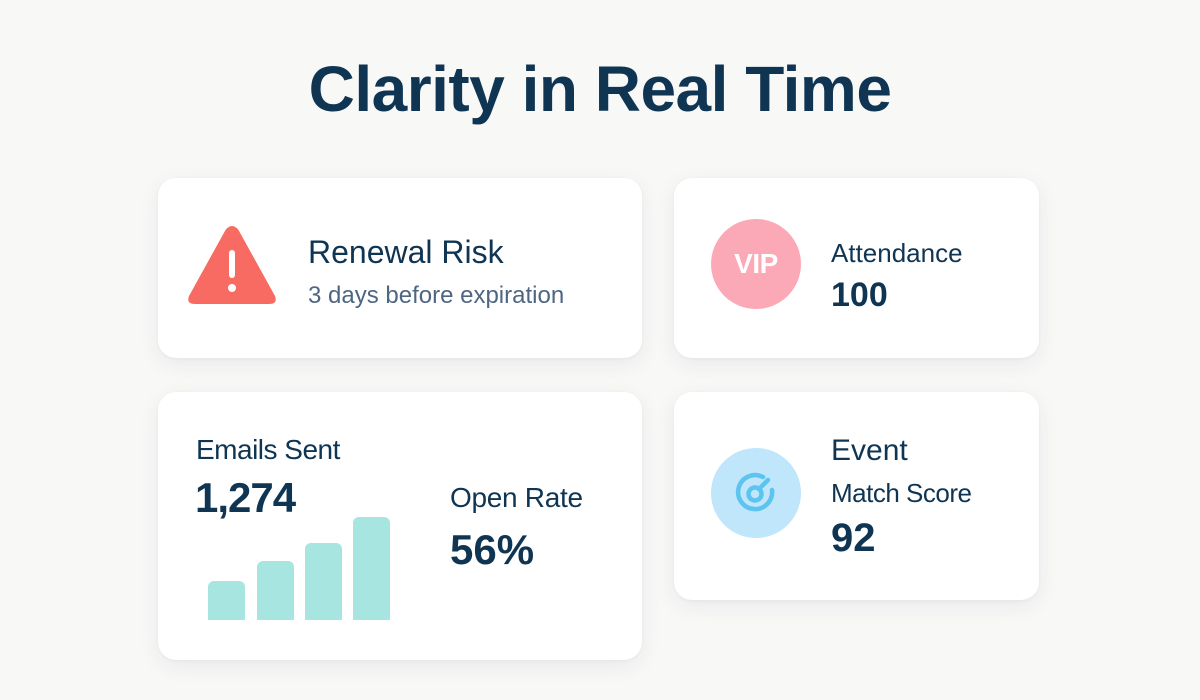  I want to click on vip-badge: VIP, so click(756, 264).